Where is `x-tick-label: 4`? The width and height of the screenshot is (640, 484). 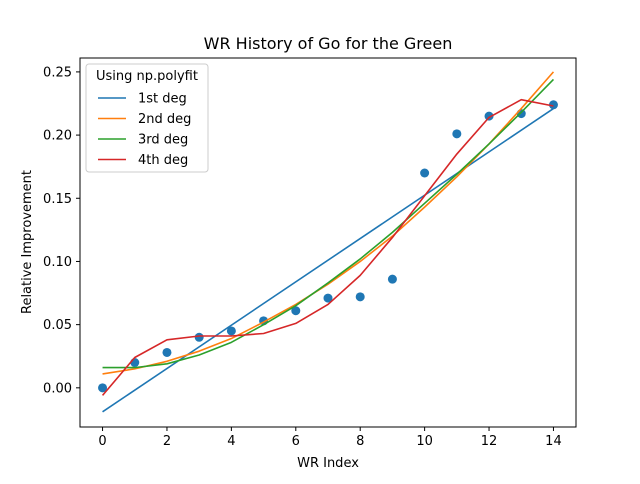 x-tick-label: 4 is located at coordinates (231, 441).